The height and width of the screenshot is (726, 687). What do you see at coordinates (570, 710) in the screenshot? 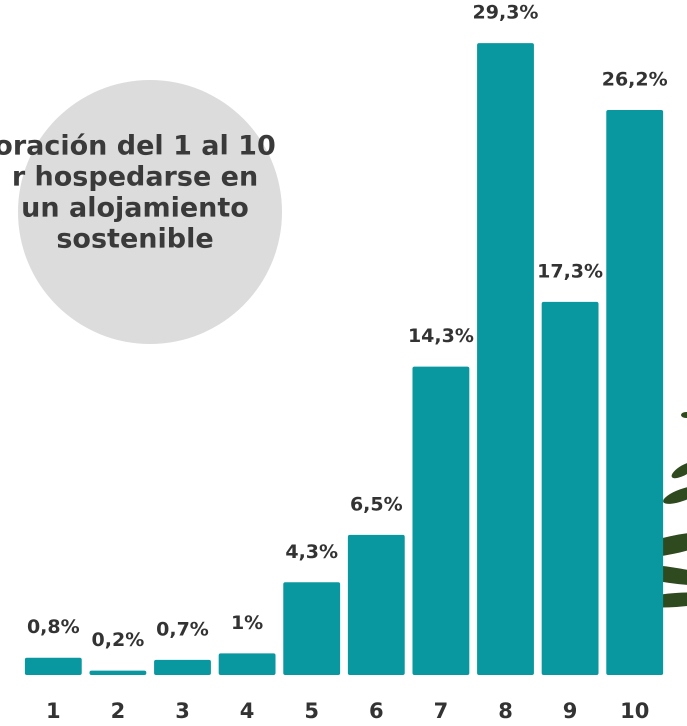
I see `x-tick-label: 9` at bounding box center [570, 710].